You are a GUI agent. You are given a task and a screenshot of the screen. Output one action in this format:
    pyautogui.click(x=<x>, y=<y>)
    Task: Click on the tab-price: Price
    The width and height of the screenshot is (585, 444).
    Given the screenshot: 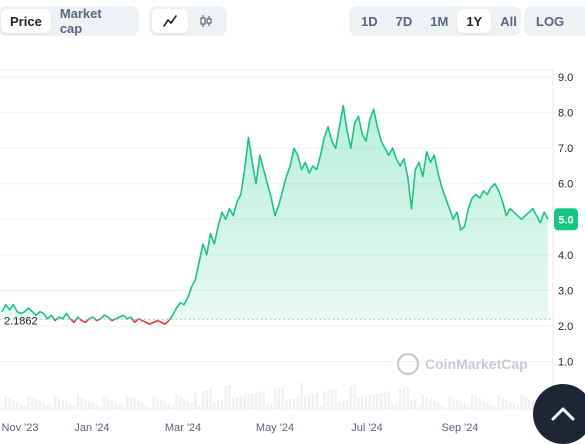 What is the action you would take?
    pyautogui.click(x=26, y=21)
    